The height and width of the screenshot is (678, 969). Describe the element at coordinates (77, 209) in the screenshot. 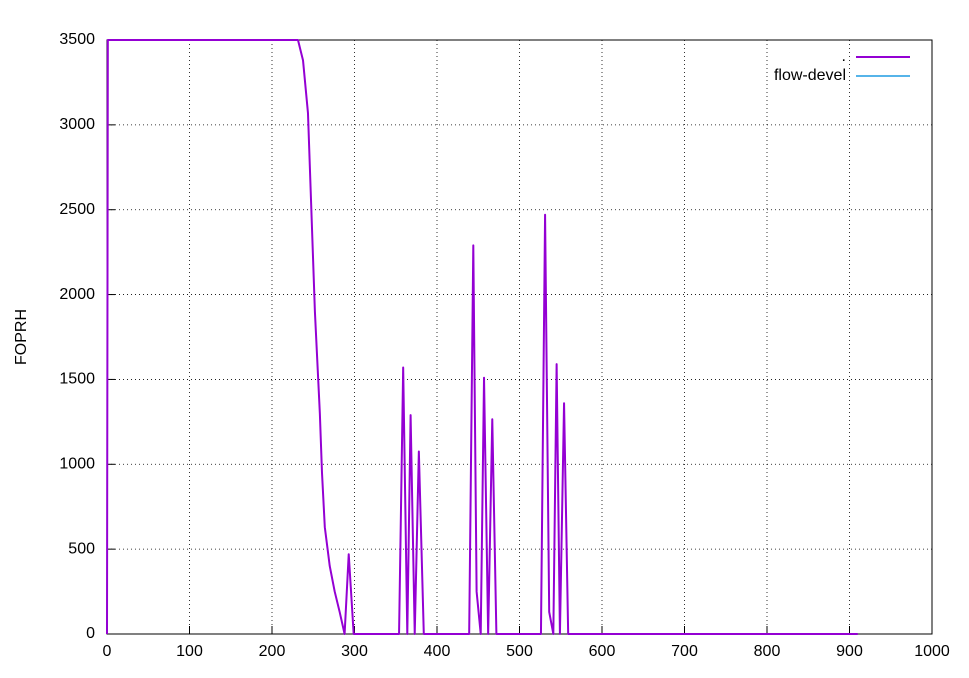

I see `y-tick-label: 2500` at that location.